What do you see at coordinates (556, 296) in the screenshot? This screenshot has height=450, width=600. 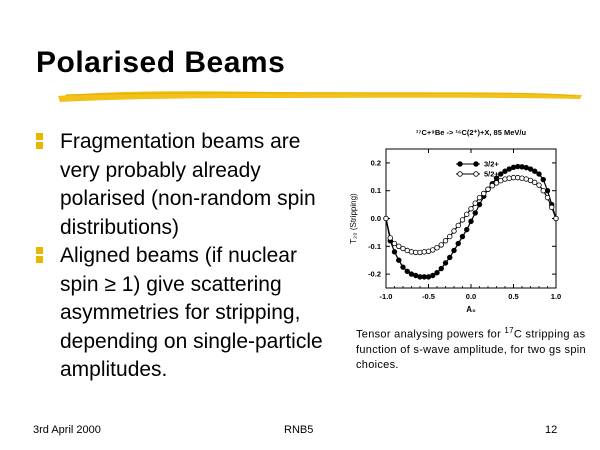 I see `x-tick-label: 1.0` at bounding box center [556, 296].